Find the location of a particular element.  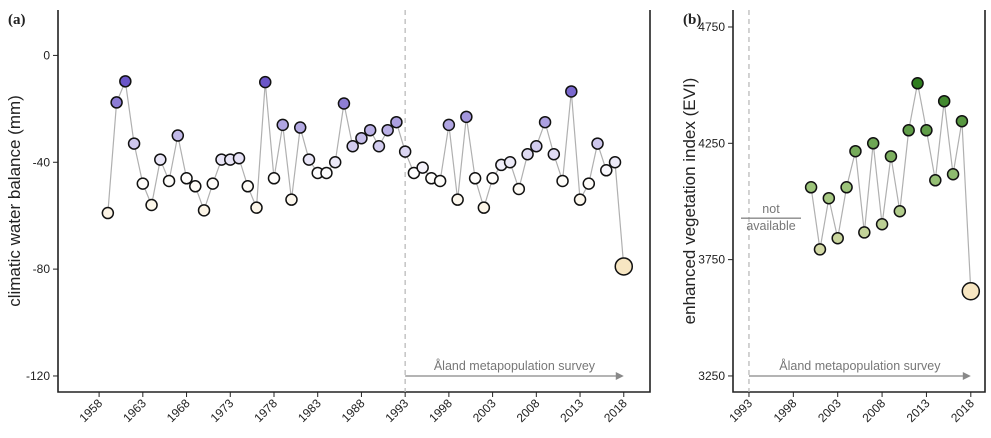

note-text: available is located at coordinates (770, 226).